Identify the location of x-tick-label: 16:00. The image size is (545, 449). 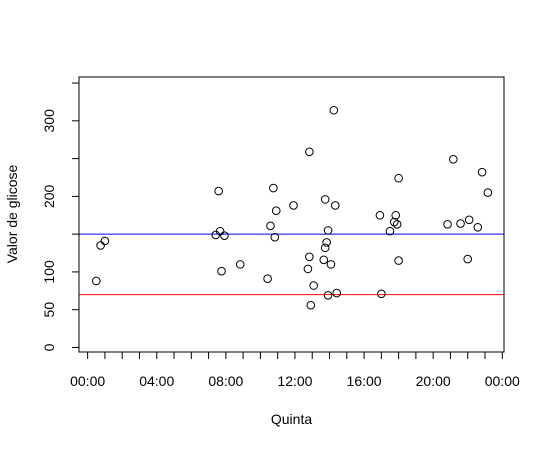
(364, 381).